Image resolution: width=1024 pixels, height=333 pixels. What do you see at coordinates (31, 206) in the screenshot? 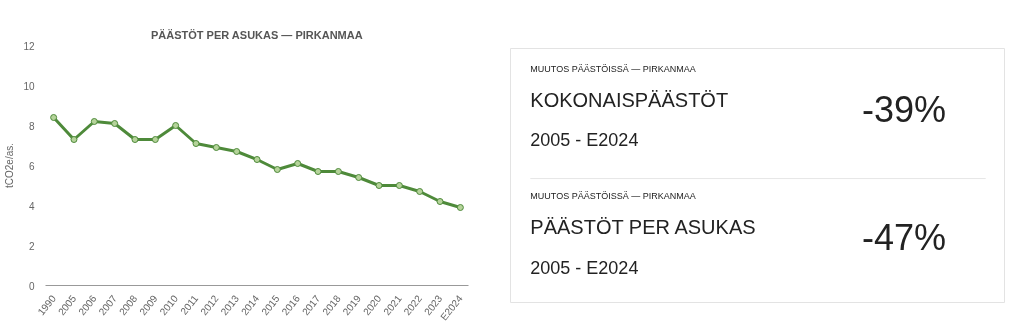
I see `y-tick-label: 4` at bounding box center [31, 206].